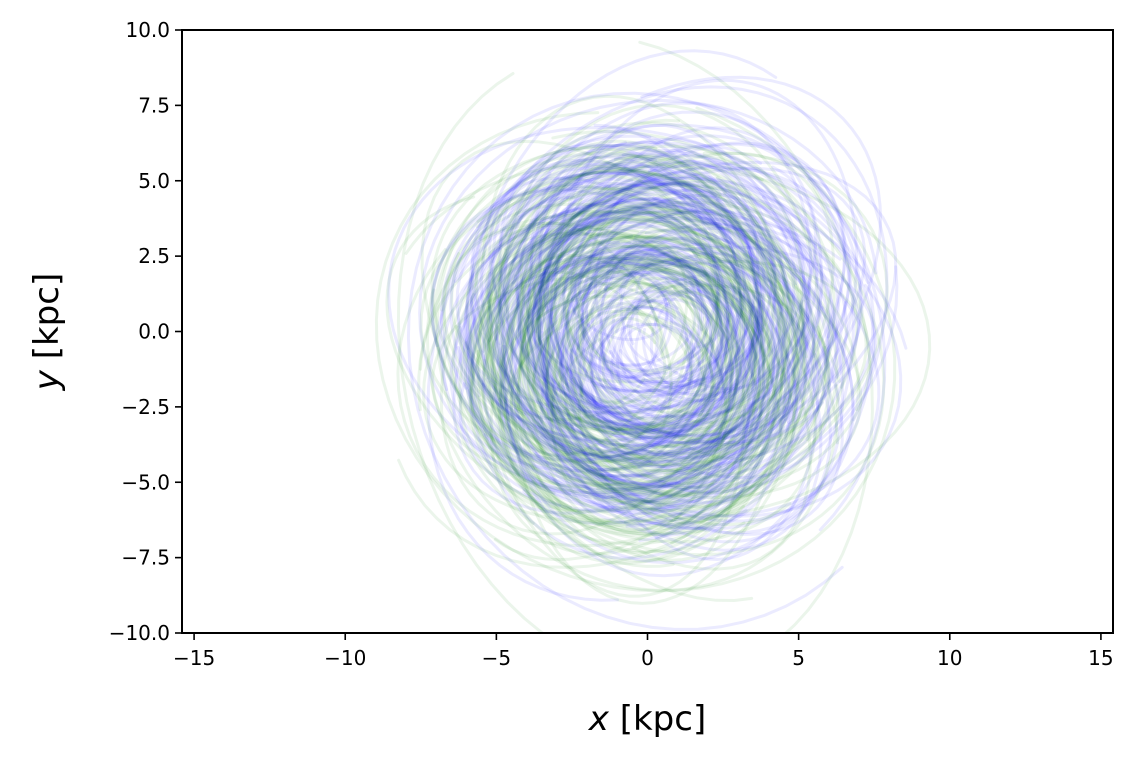  I want to click on x-axis-label-var: x, so click(599, 719).